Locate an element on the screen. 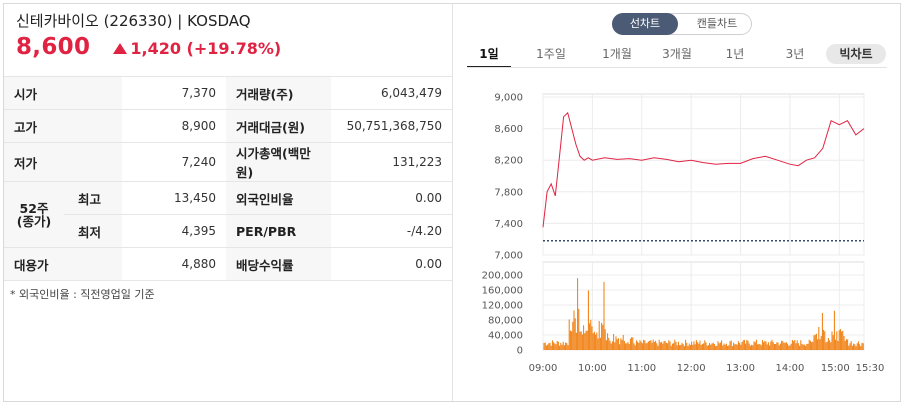  volume-chart: 200,000 160,000 120,000 80,000 40,000 0 is located at coordinates (673, 309).